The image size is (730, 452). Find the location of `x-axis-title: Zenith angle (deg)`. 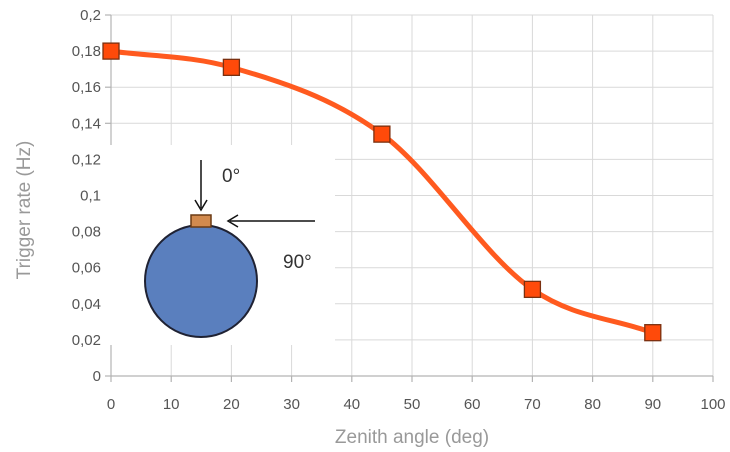

x-axis-title: Zenith angle (deg) is located at coordinates (412, 437).